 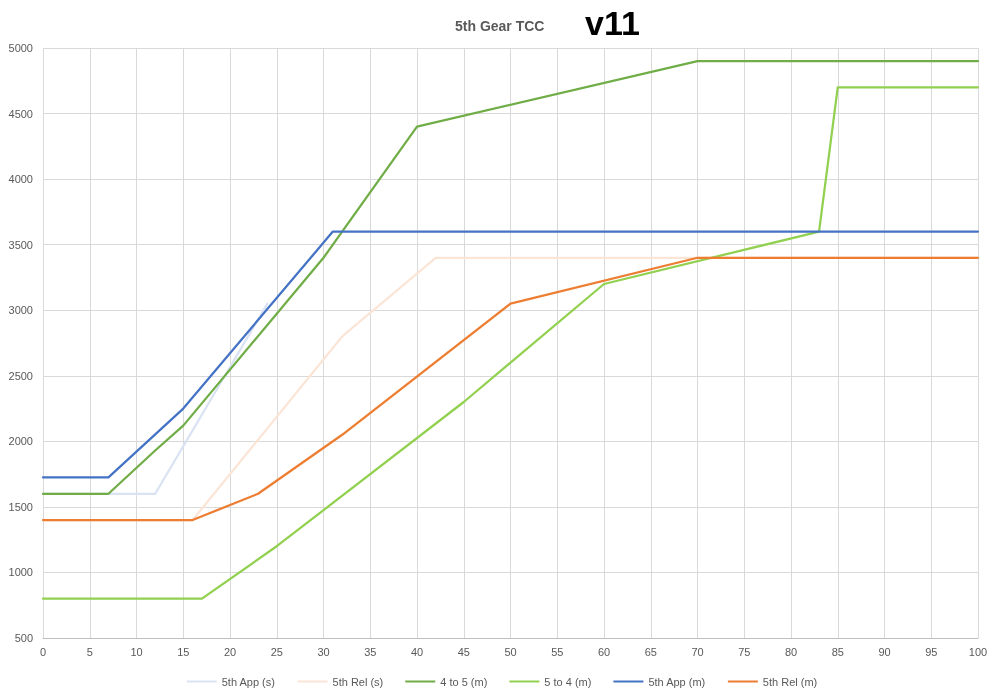 I want to click on y-tick-label: 4500, so click(x=20, y=113).